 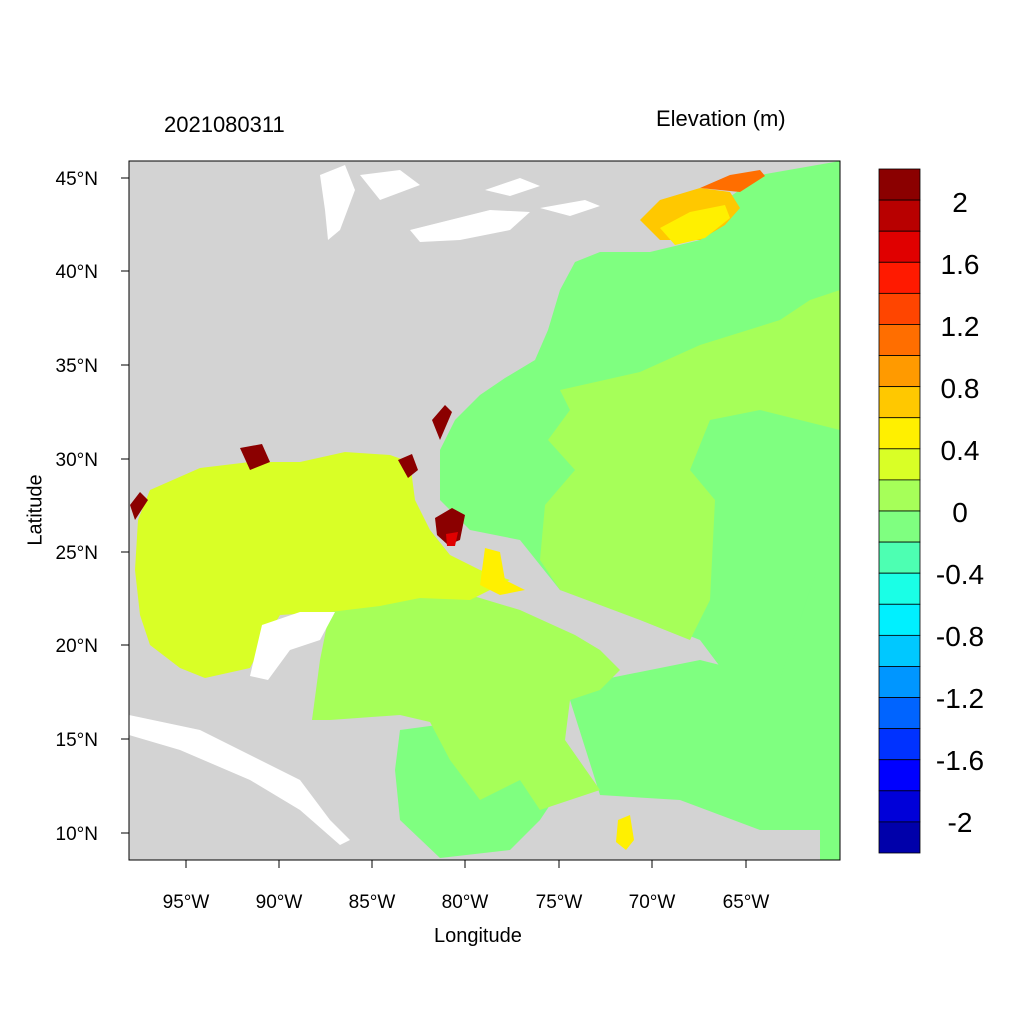 What do you see at coordinates (466, 700) in the screenshot?
I see `caribbean-sea-region` at bounding box center [466, 700].